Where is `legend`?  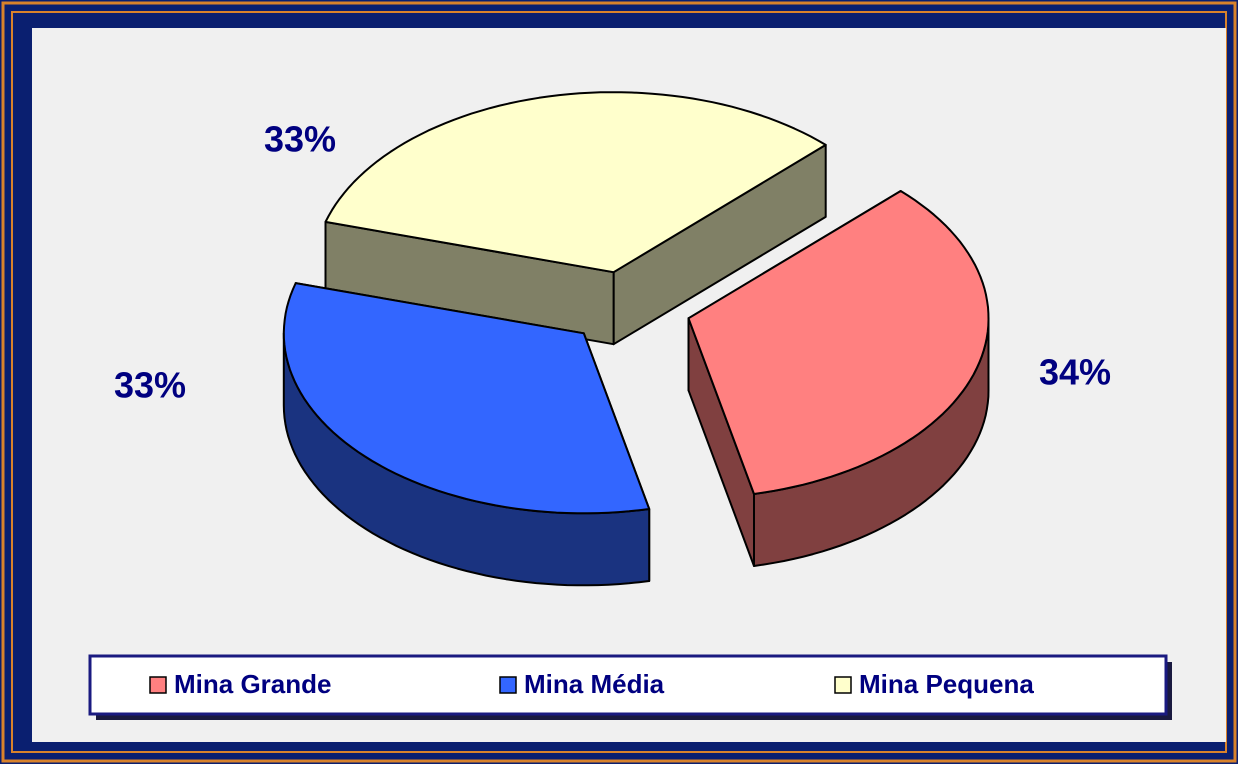 legend is located at coordinates (628, 685).